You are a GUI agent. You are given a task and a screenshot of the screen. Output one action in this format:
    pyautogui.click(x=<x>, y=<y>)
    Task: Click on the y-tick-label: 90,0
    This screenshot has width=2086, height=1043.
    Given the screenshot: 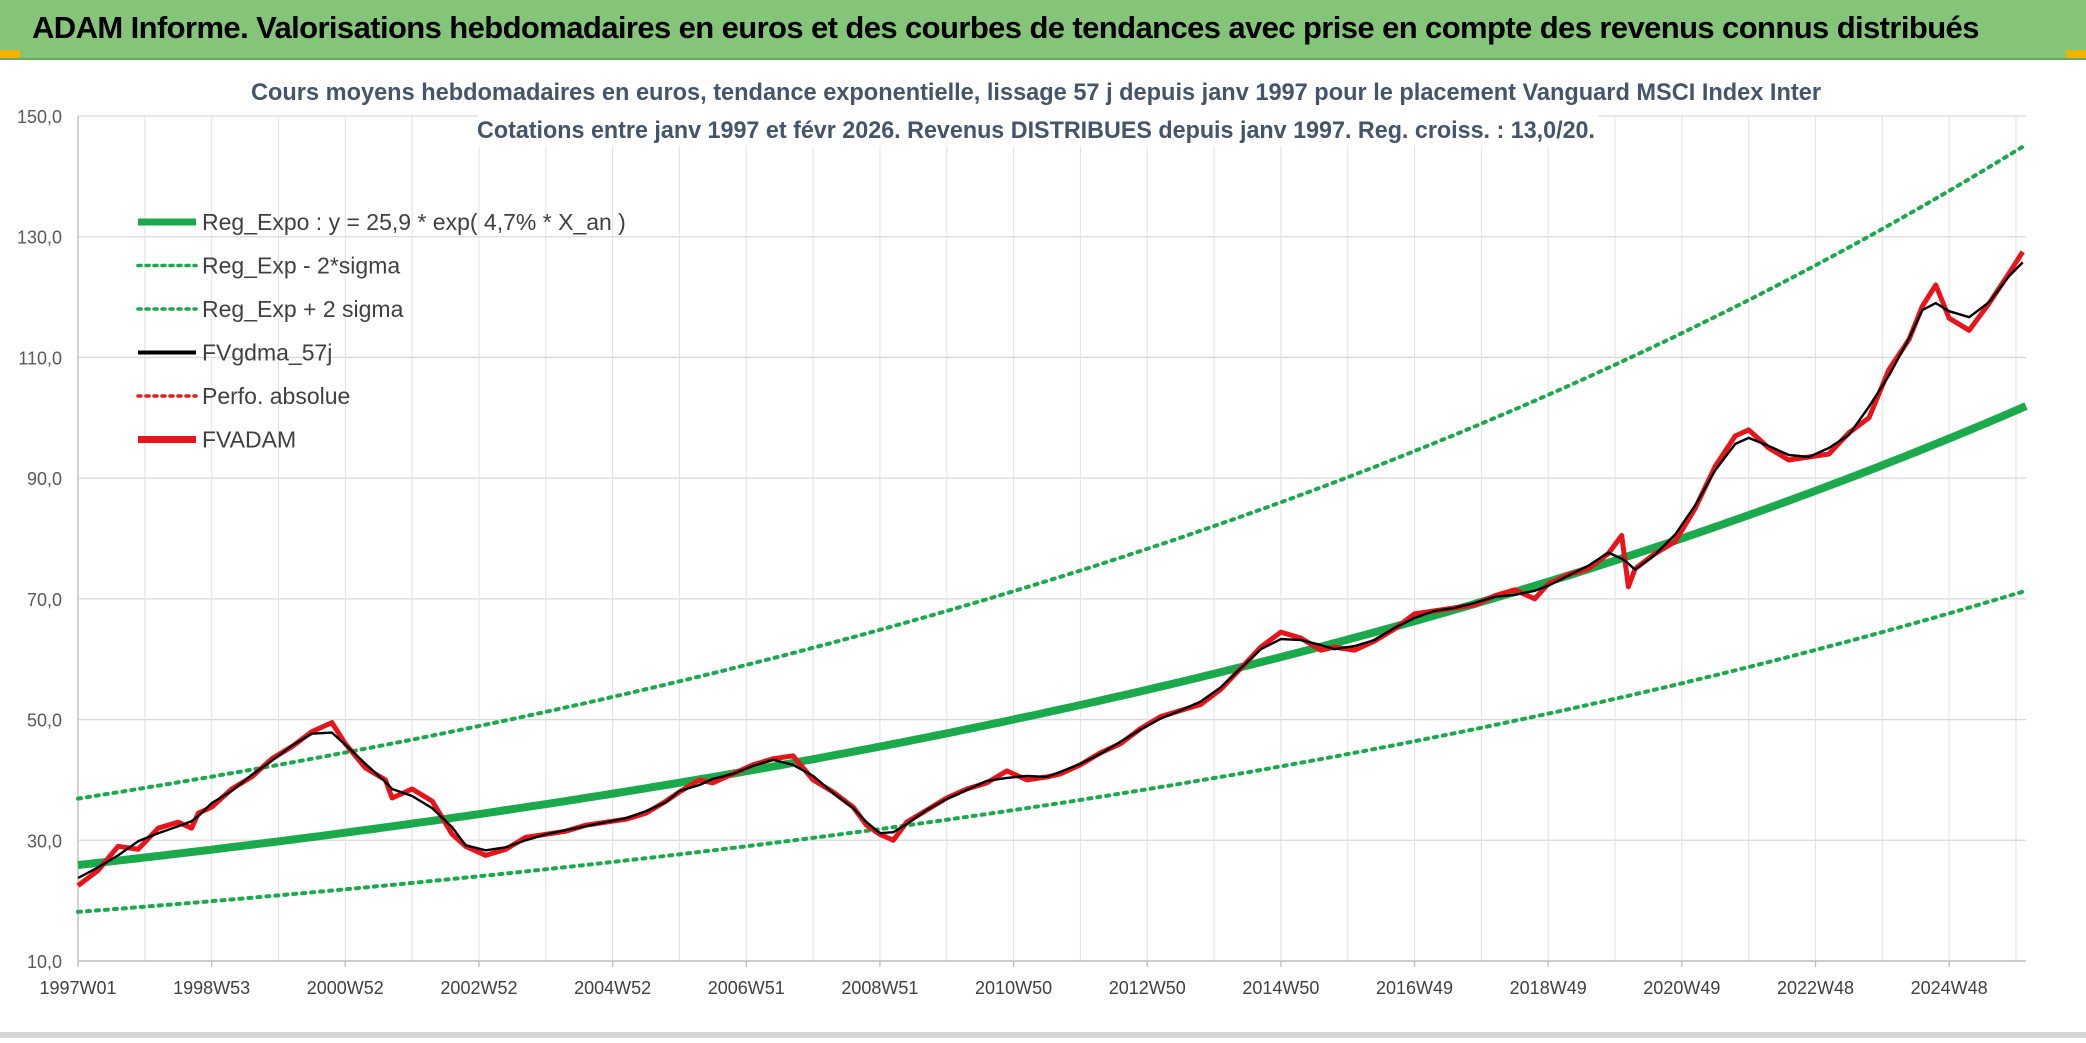 What is the action you would take?
    pyautogui.click(x=44, y=479)
    